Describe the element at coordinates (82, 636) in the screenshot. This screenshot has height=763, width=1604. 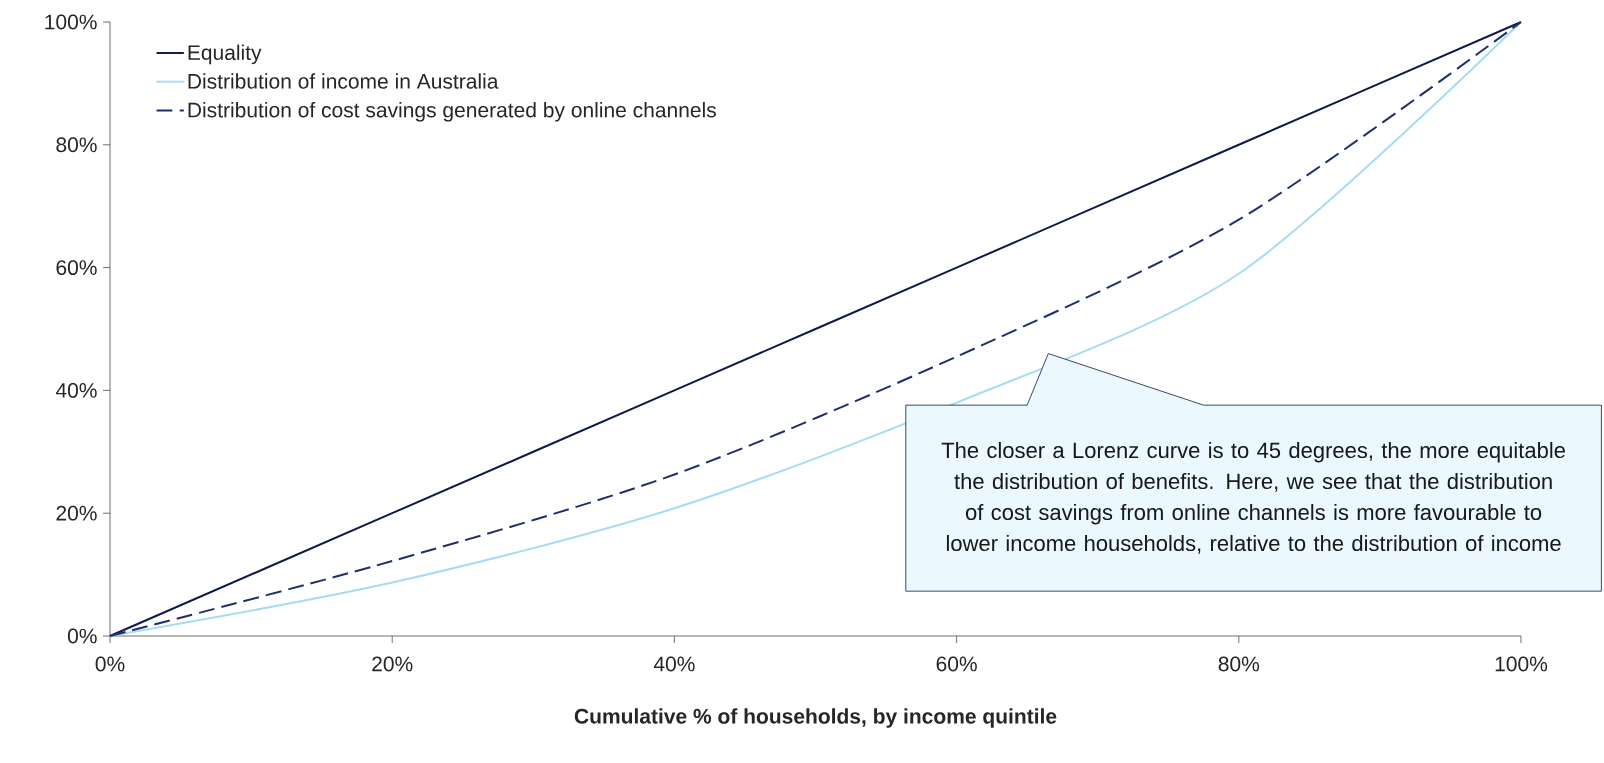
I see `y-tick-label: 0%` at that location.